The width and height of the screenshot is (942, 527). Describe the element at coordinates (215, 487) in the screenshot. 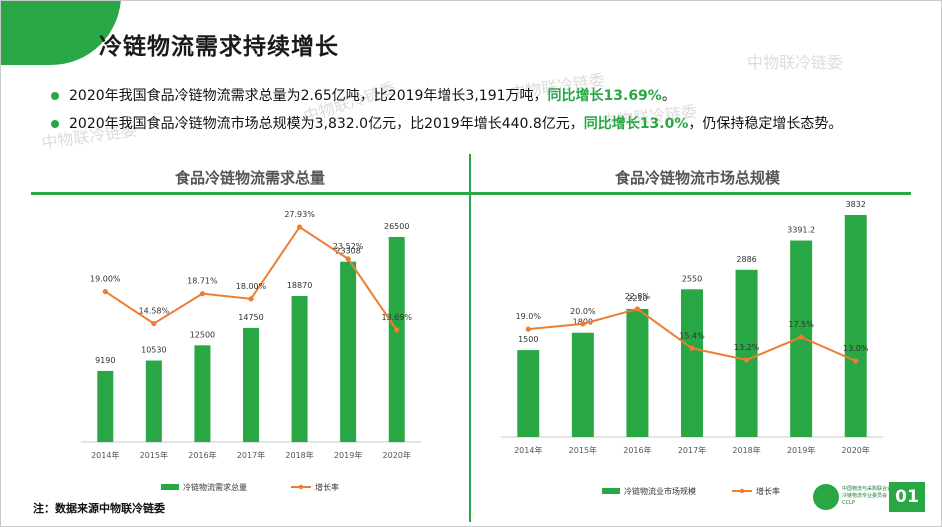

I see `legend-label: 冷链物流需求总量` at that location.